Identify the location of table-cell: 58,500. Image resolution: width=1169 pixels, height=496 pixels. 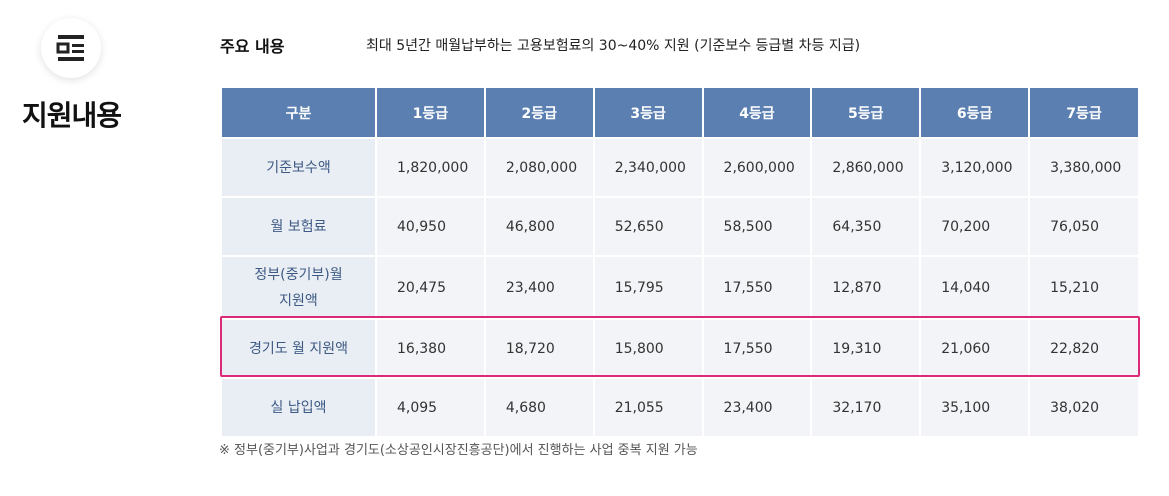
(757, 227).